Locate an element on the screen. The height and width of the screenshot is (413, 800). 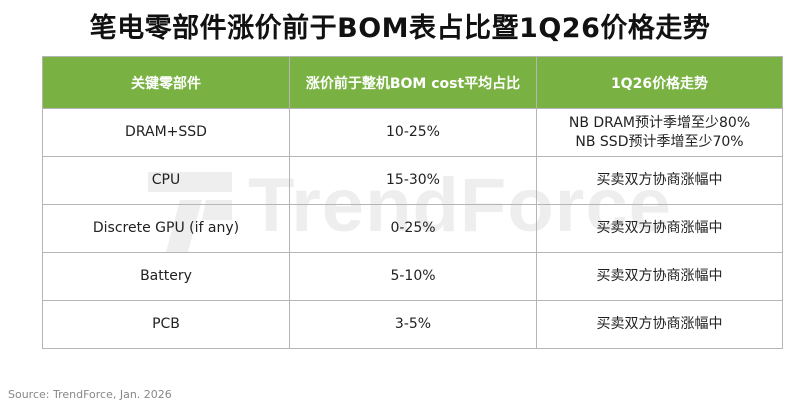
table-row: Battery 5-10% 买卖双方协商涨幅中 is located at coordinates (412, 276).